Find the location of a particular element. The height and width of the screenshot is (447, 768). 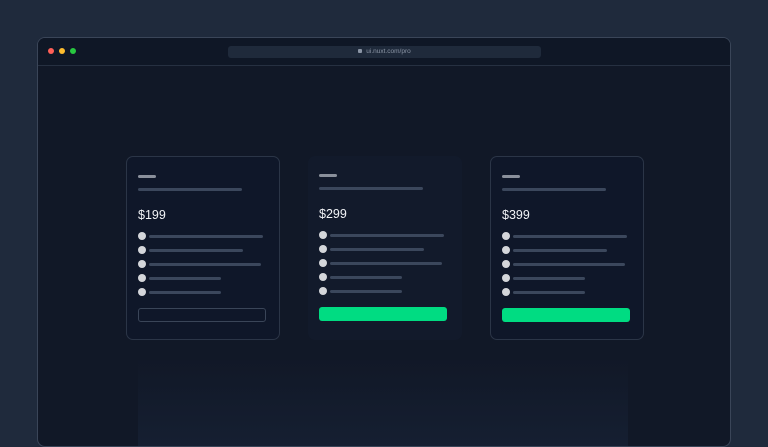

browser-toolbar: ui.nuxt.com/pro is located at coordinates (384, 52).